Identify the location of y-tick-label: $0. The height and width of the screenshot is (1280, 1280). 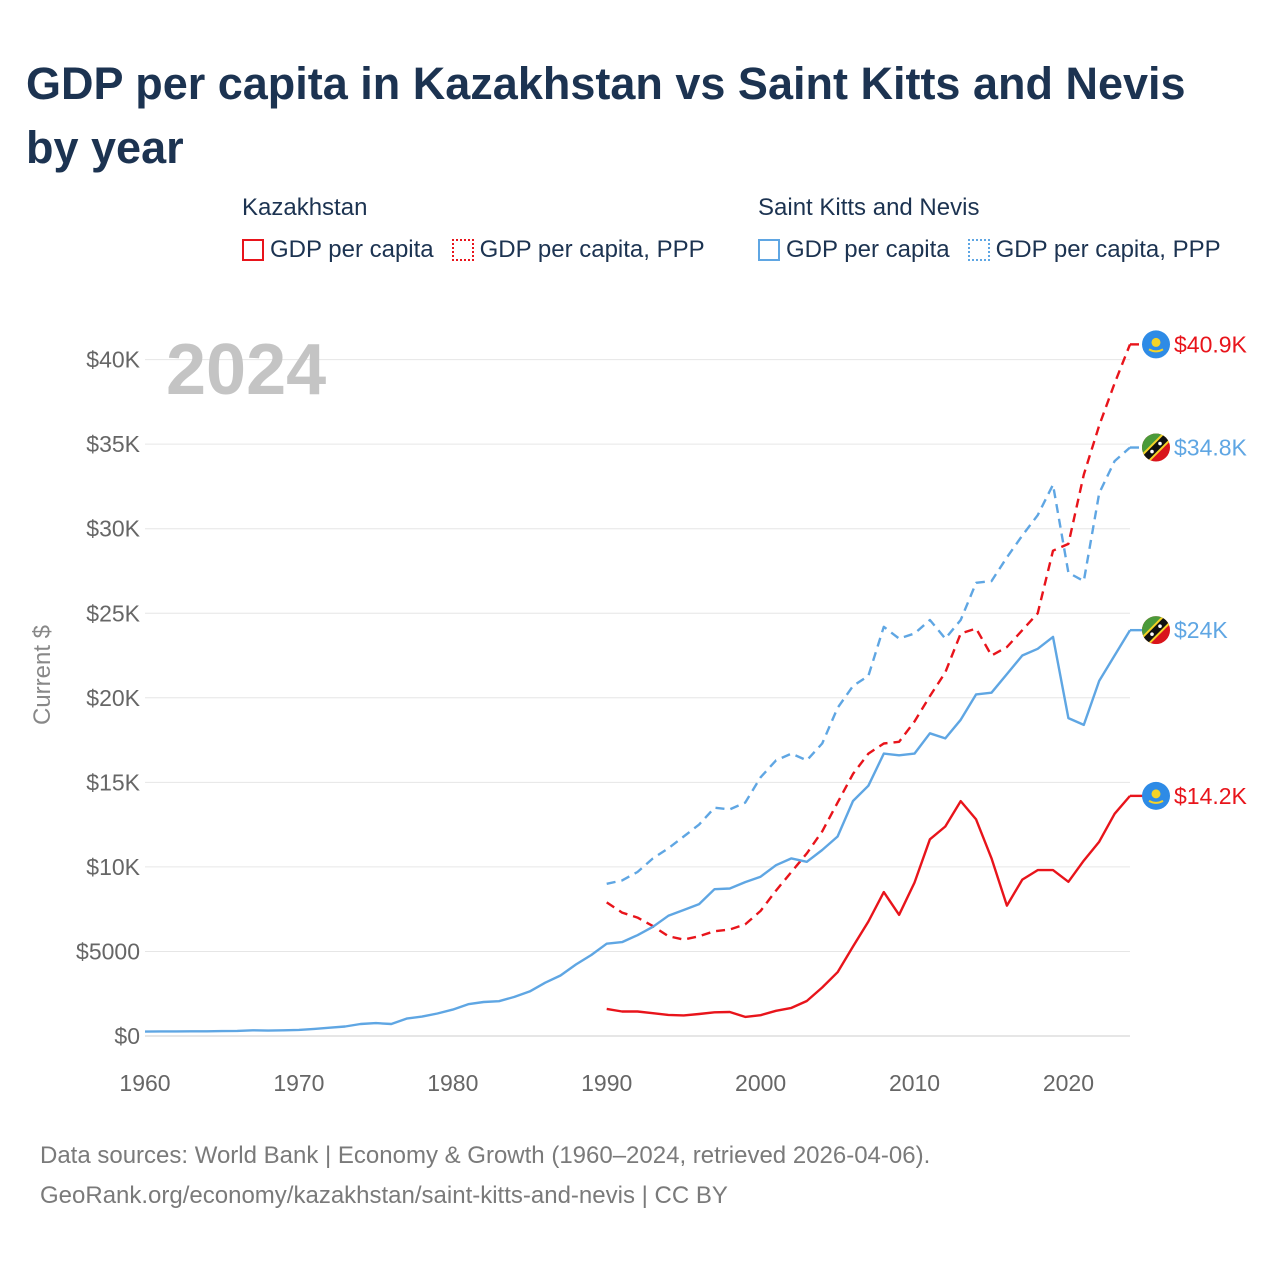
(127, 1036).